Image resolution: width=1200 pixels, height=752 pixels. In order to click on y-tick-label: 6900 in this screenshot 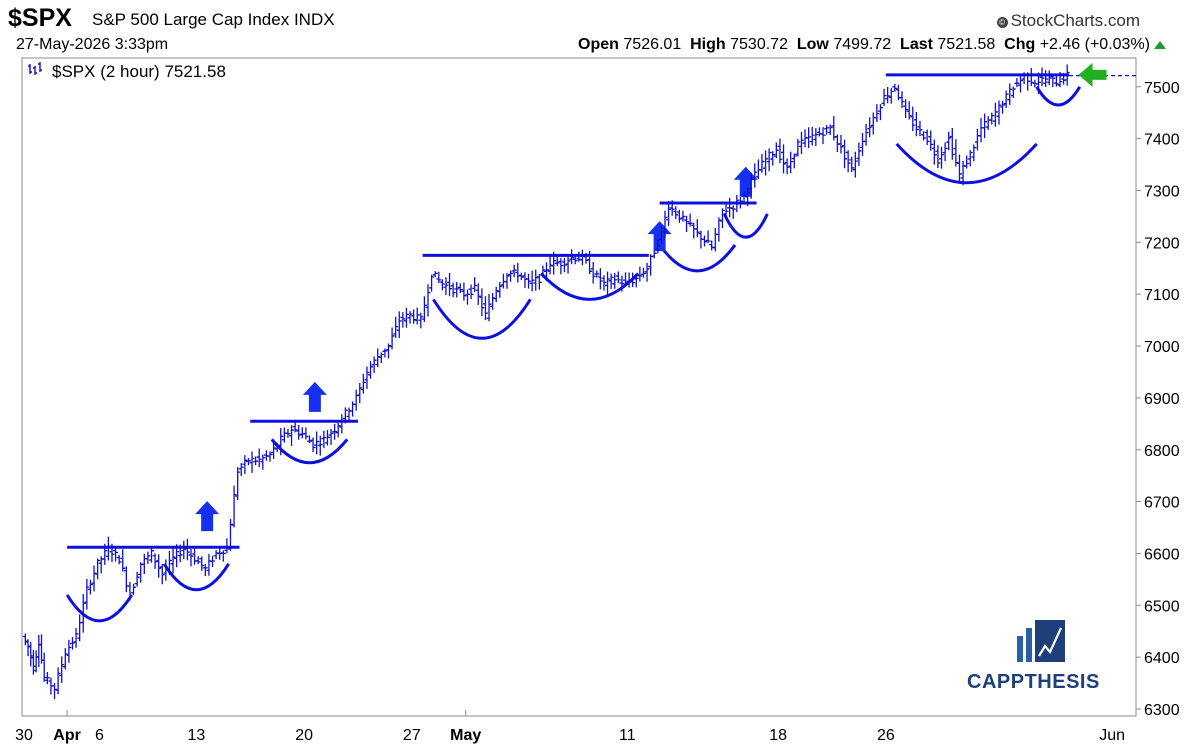, I will do `click(1162, 399)`.